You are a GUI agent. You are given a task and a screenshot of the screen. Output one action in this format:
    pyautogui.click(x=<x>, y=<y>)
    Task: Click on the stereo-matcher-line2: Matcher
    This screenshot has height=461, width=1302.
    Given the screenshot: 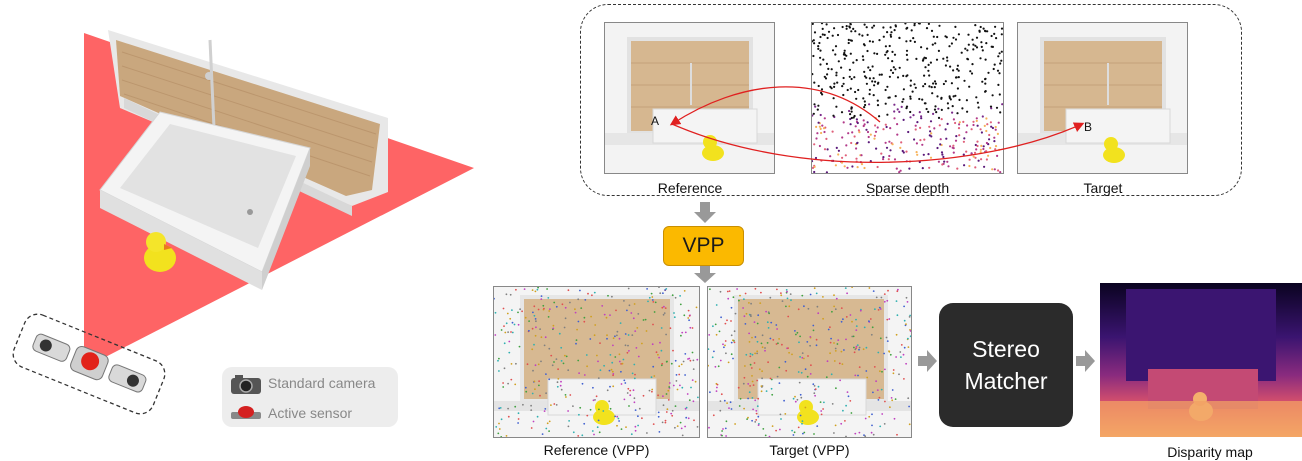 What is the action you would take?
    pyautogui.click(x=1006, y=381)
    